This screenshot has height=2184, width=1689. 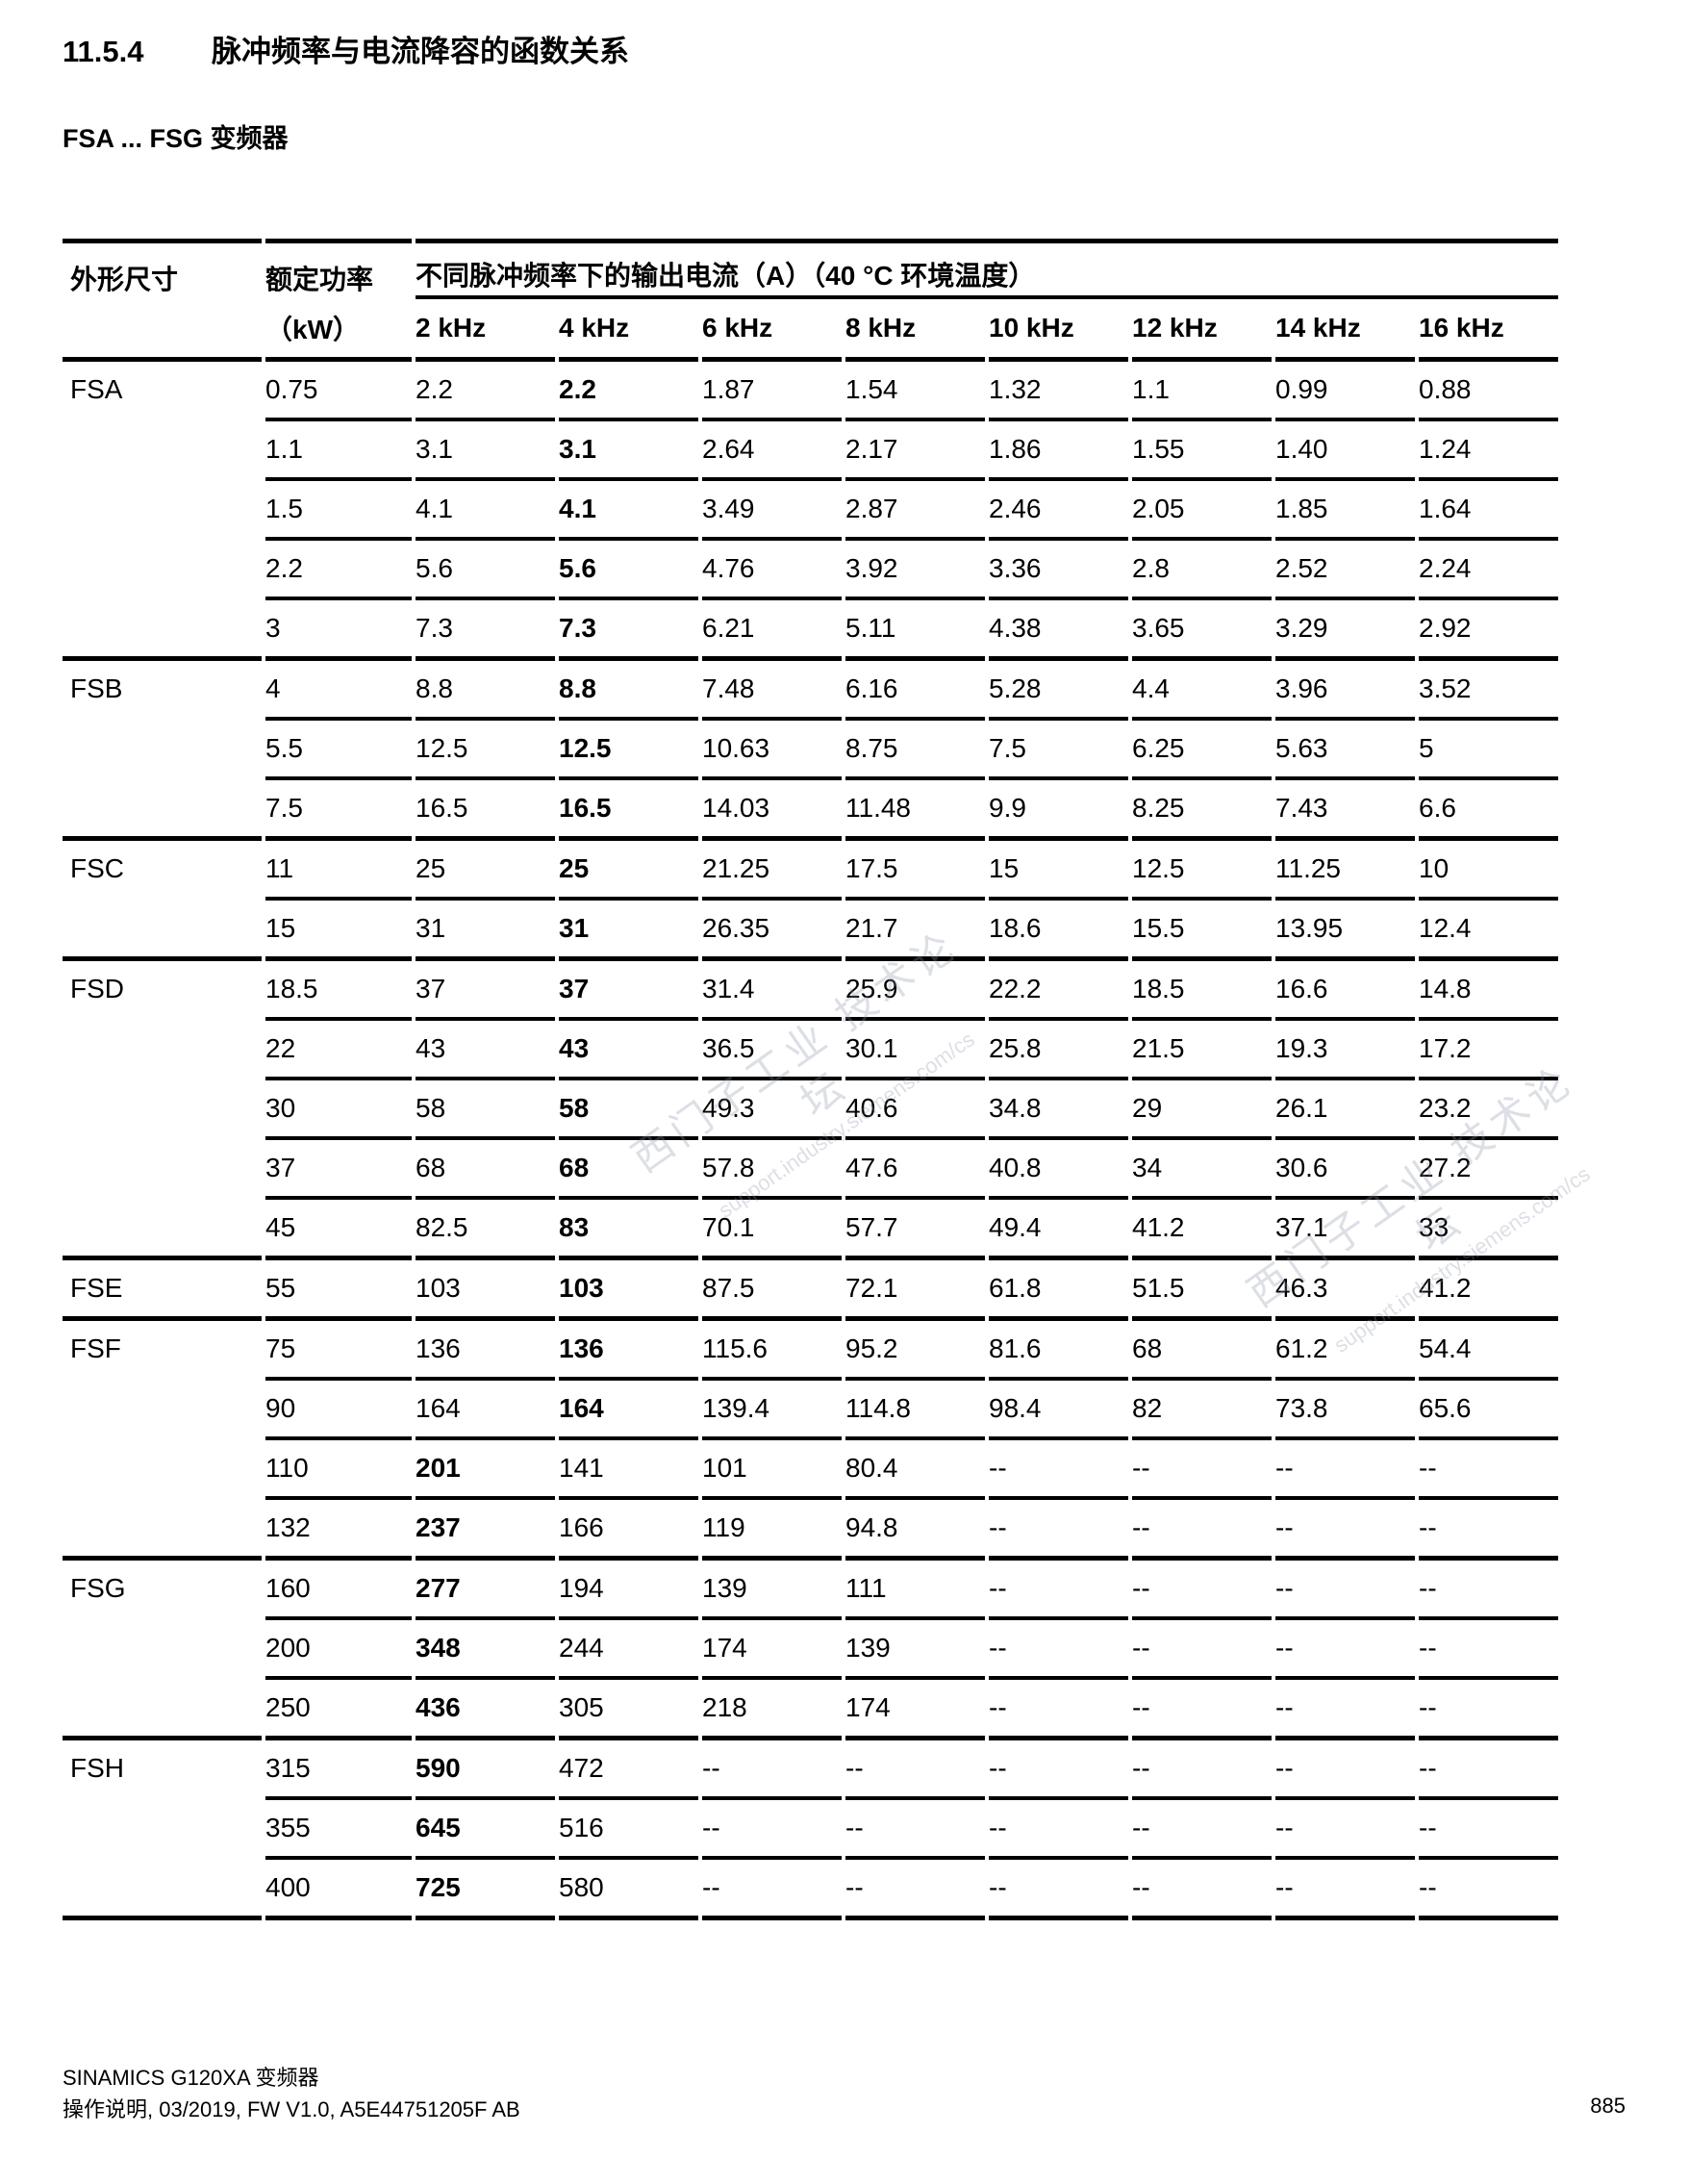 I want to click on current-value-cell: 41.2, so click(x=1489, y=1286).